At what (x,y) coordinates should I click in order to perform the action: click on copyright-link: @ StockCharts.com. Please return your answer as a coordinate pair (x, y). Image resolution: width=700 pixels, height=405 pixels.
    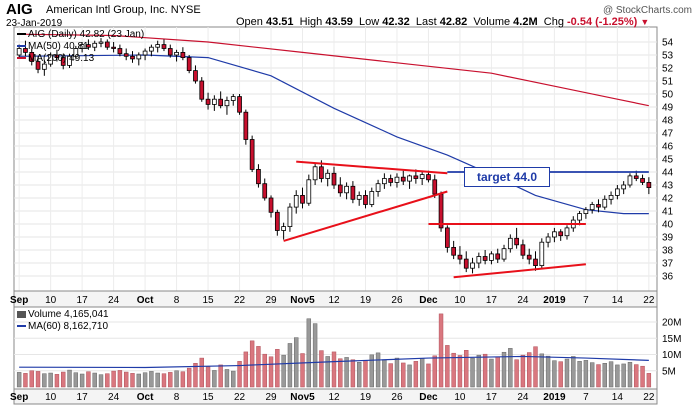
    Looking at the image, I should click on (647, 10).